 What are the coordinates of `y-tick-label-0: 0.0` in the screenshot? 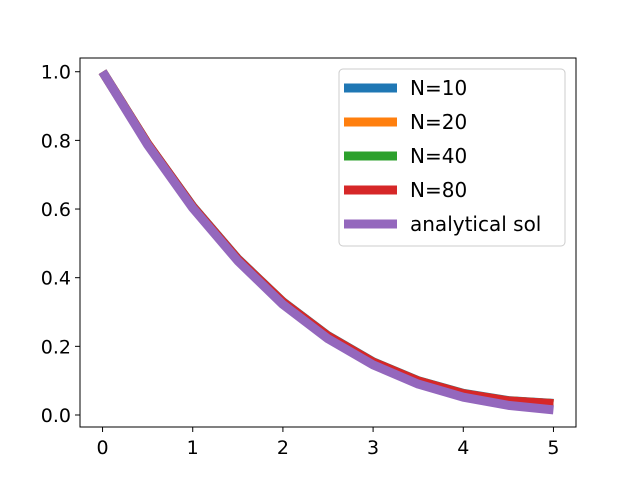 It's located at (56, 416).